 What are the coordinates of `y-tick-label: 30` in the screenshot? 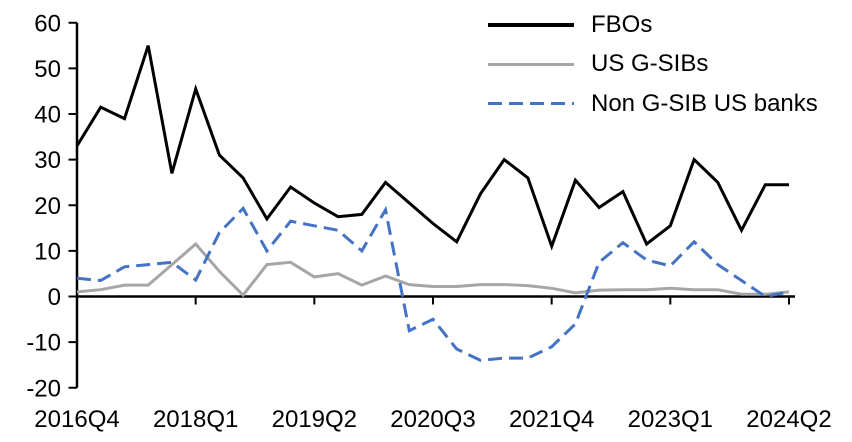 It's located at (47, 160).